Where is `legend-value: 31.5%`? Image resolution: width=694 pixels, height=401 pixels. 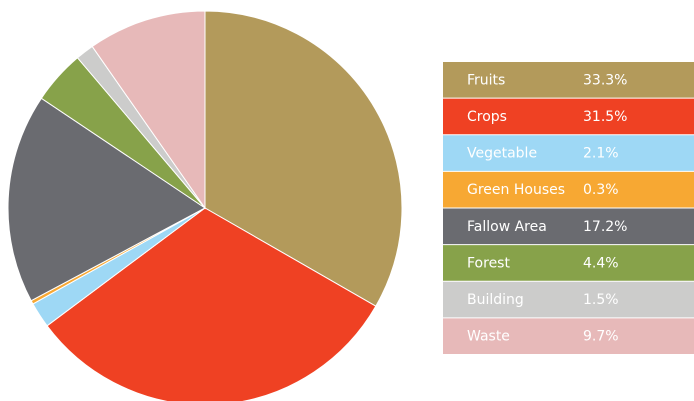 legend-value: 31.5% is located at coordinates (605, 117).